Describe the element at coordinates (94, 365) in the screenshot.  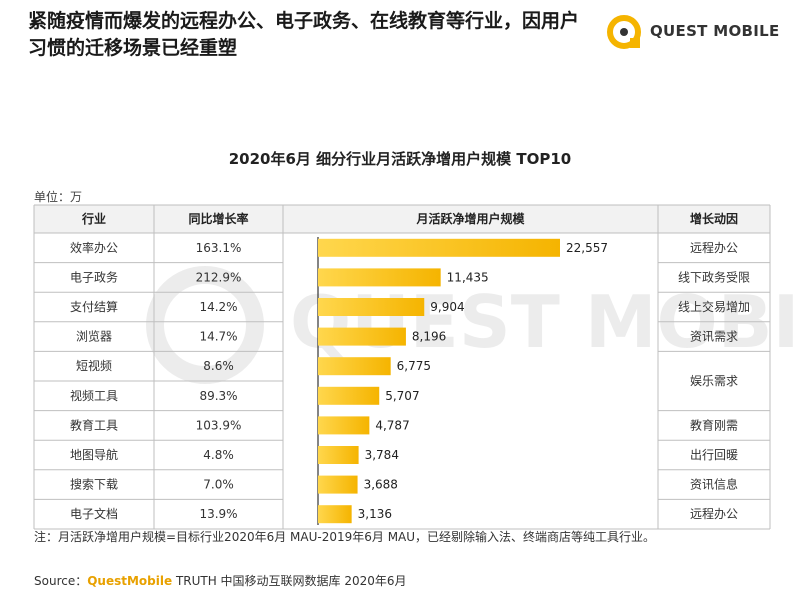
I see `industry-label: 短视频` at that location.